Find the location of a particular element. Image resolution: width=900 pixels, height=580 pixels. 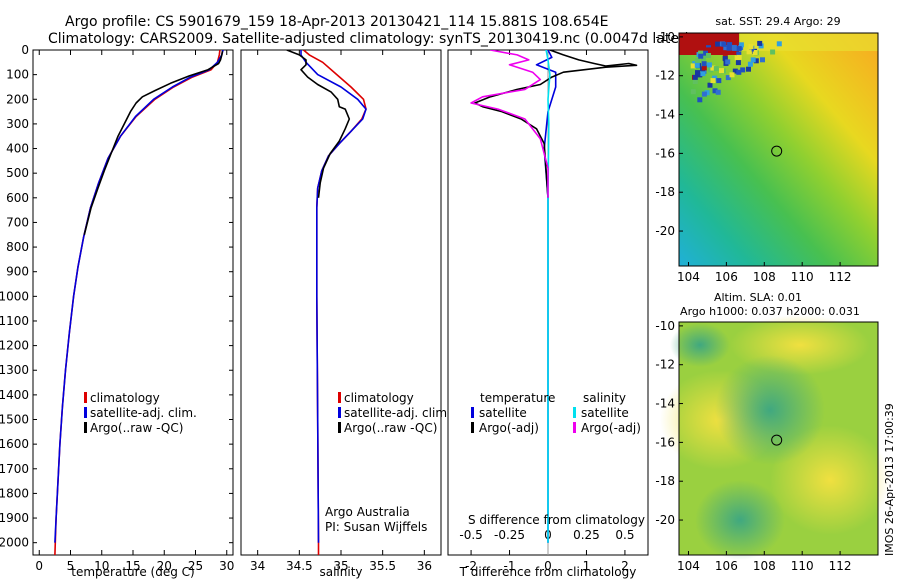

legend-swatch-sal-satellite is located at coordinates (574, 412).